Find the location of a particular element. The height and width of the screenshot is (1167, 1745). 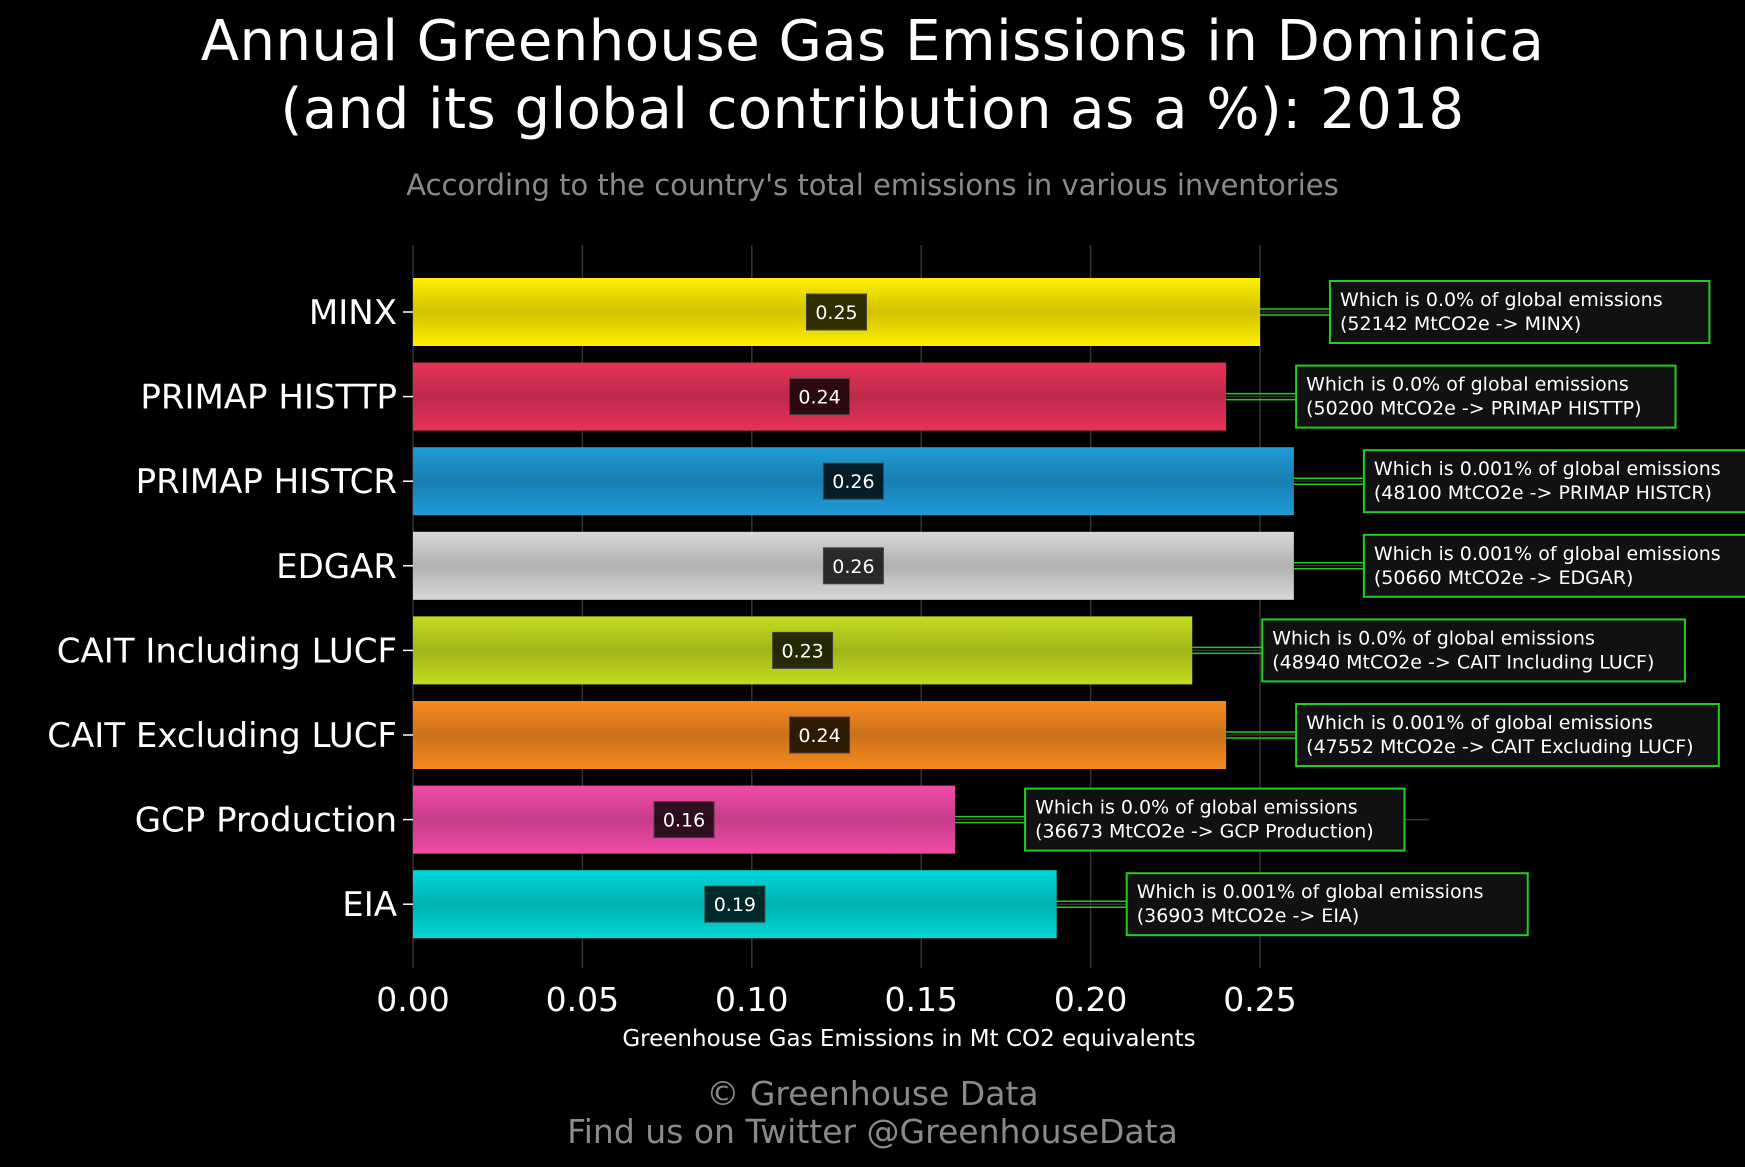

category-label: EDGAR is located at coordinates (336, 567).